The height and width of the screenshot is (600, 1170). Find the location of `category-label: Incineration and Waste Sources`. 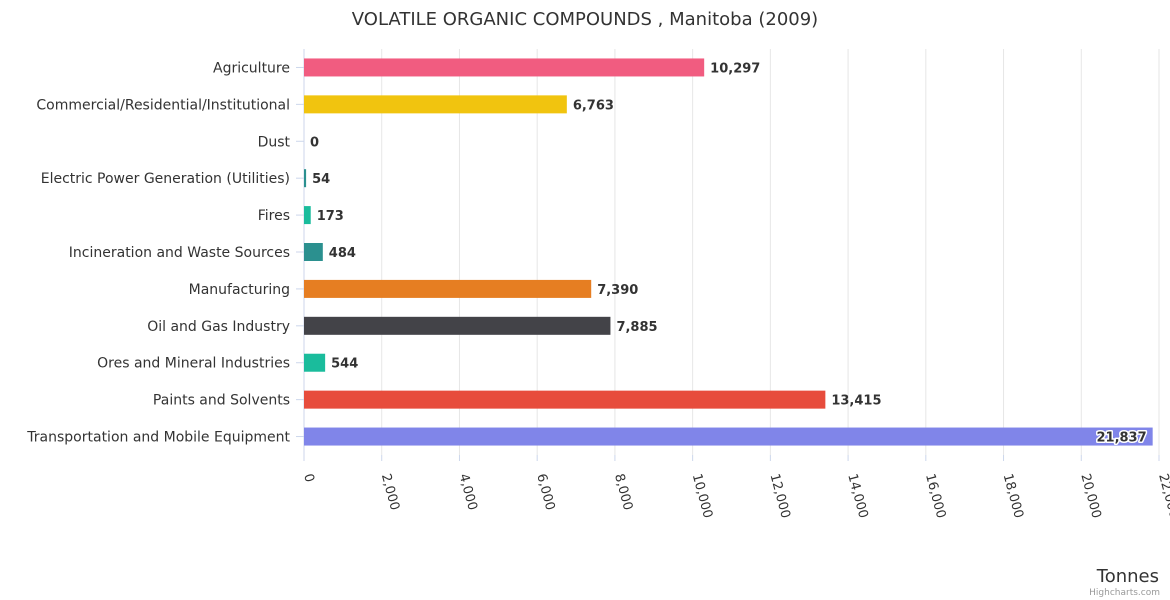

category-label: Incineration and Waste Sources is located at coordinates (179, 253).